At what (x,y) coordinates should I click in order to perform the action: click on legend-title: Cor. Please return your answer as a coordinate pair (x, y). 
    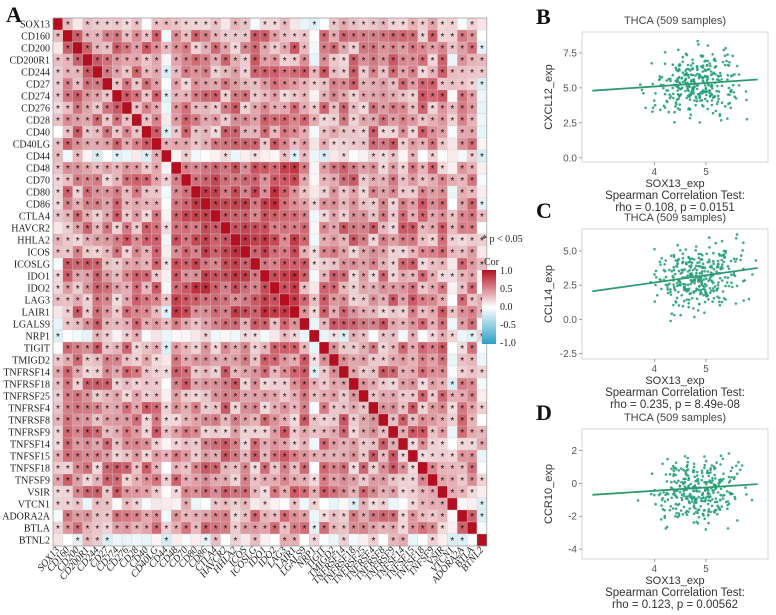
    Looking at the image, I should click on (492, 262).